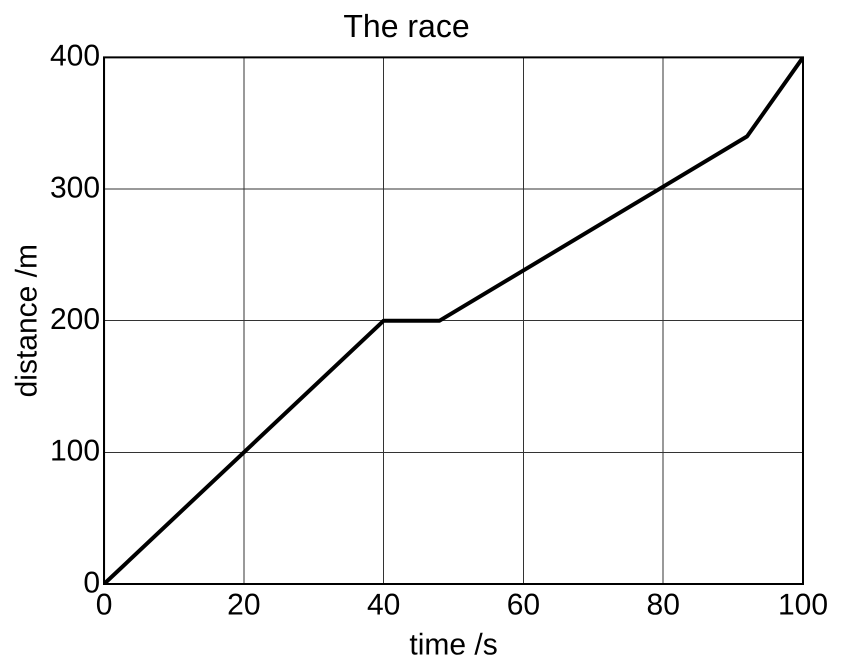  Describe the element at coordinates (453, 645) in the screenshot. I see `x-axis-title: time /s` at that location.